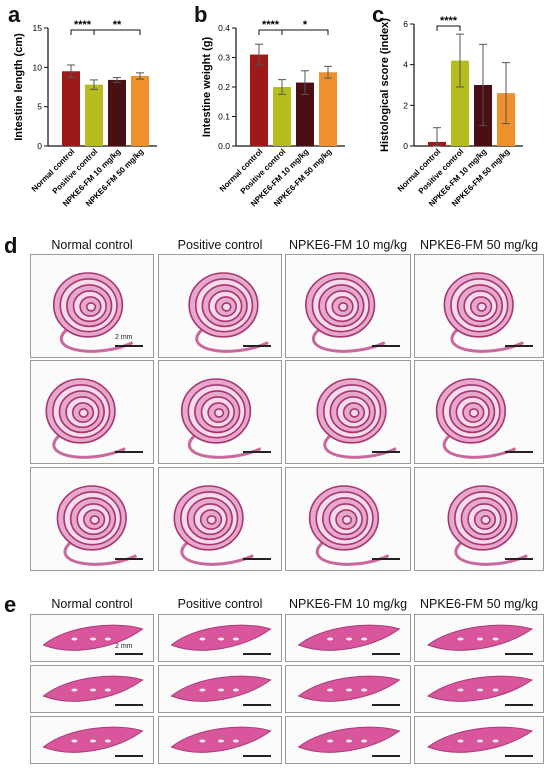 Image resolution: width=550 pixels, height=772 pixels. What do you see at coordinates (224, 28) in the screenshot?
I see `y-tick-label: 0.4` at bounding box center [224, 28].